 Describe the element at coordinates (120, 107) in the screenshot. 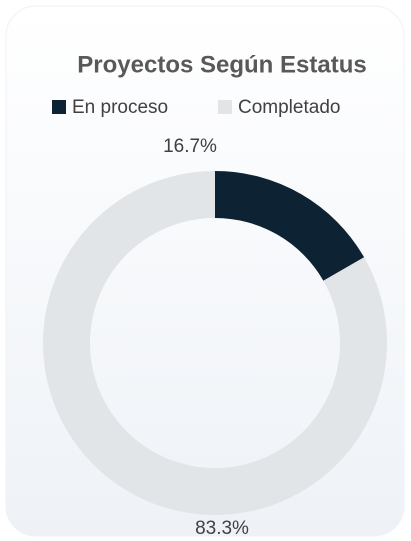

I see `legend-label: En proceso` at that location.